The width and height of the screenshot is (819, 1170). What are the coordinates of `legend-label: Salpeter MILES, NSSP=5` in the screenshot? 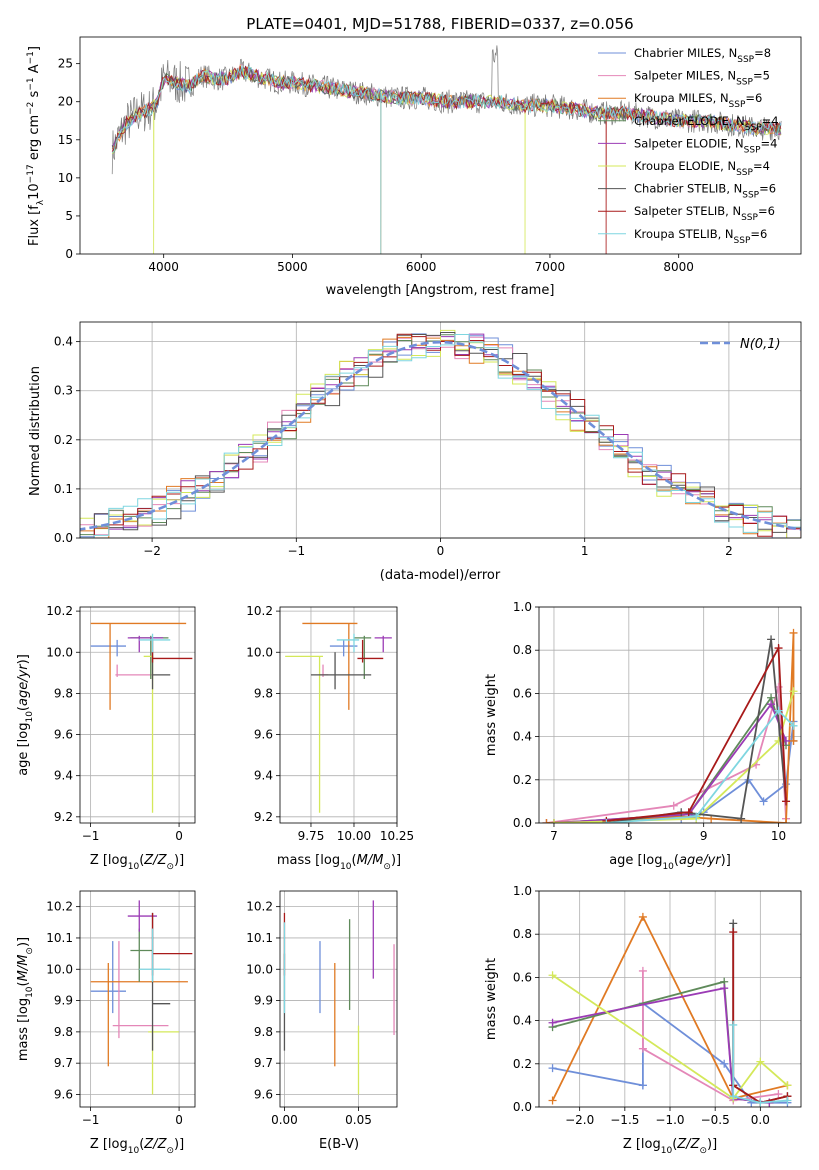 It's located at (702, 78).